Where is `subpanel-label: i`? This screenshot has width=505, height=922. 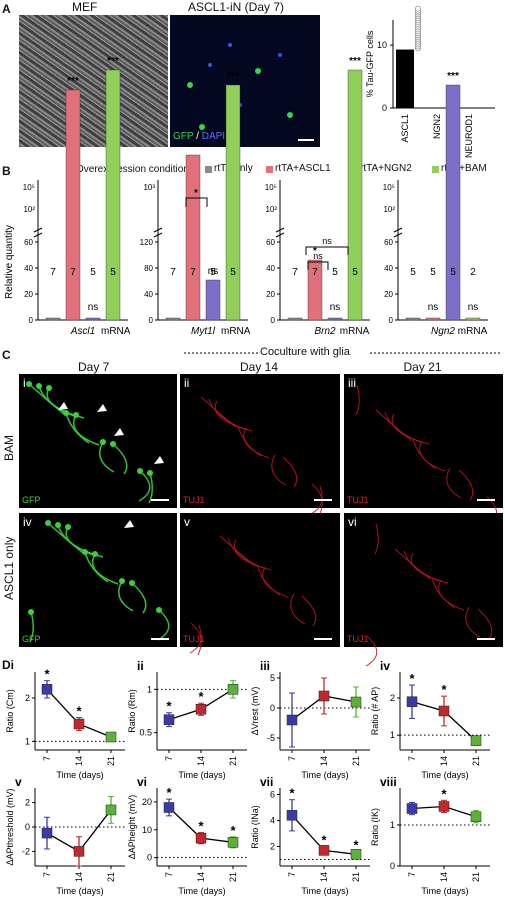 subpanel-label: i is located at coordinates (24, 383).